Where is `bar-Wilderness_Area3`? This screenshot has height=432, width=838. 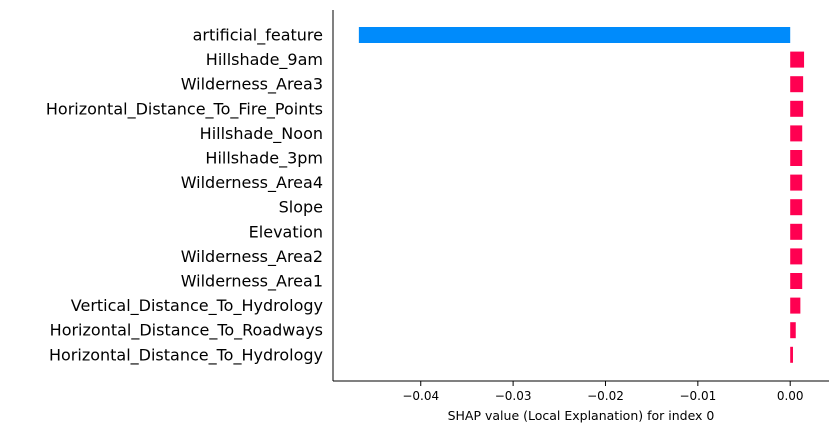
bar-Wilderness_Area3 is located at coordinates (797, 84).